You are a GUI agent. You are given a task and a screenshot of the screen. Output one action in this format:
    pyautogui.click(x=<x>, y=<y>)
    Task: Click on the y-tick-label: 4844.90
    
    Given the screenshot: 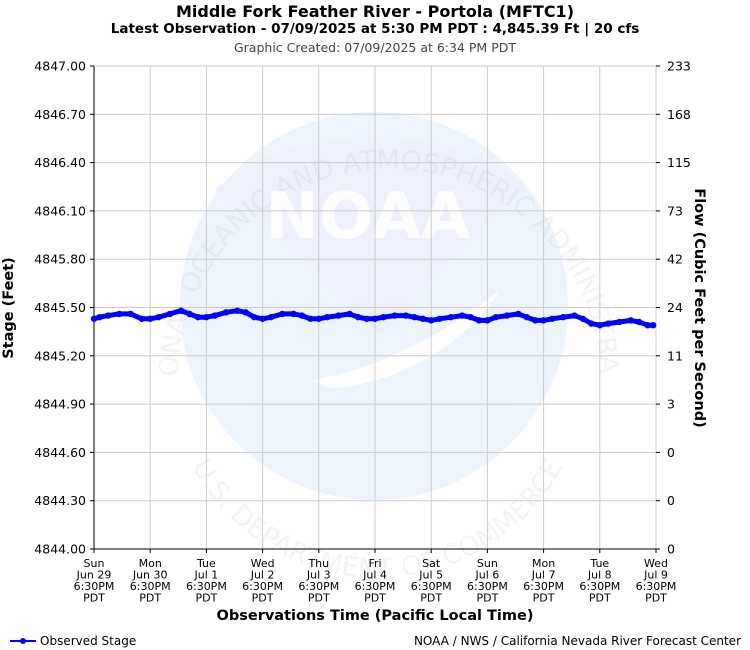 What is the action you would take?
    pyautogui.click(x=60, y=404)
    